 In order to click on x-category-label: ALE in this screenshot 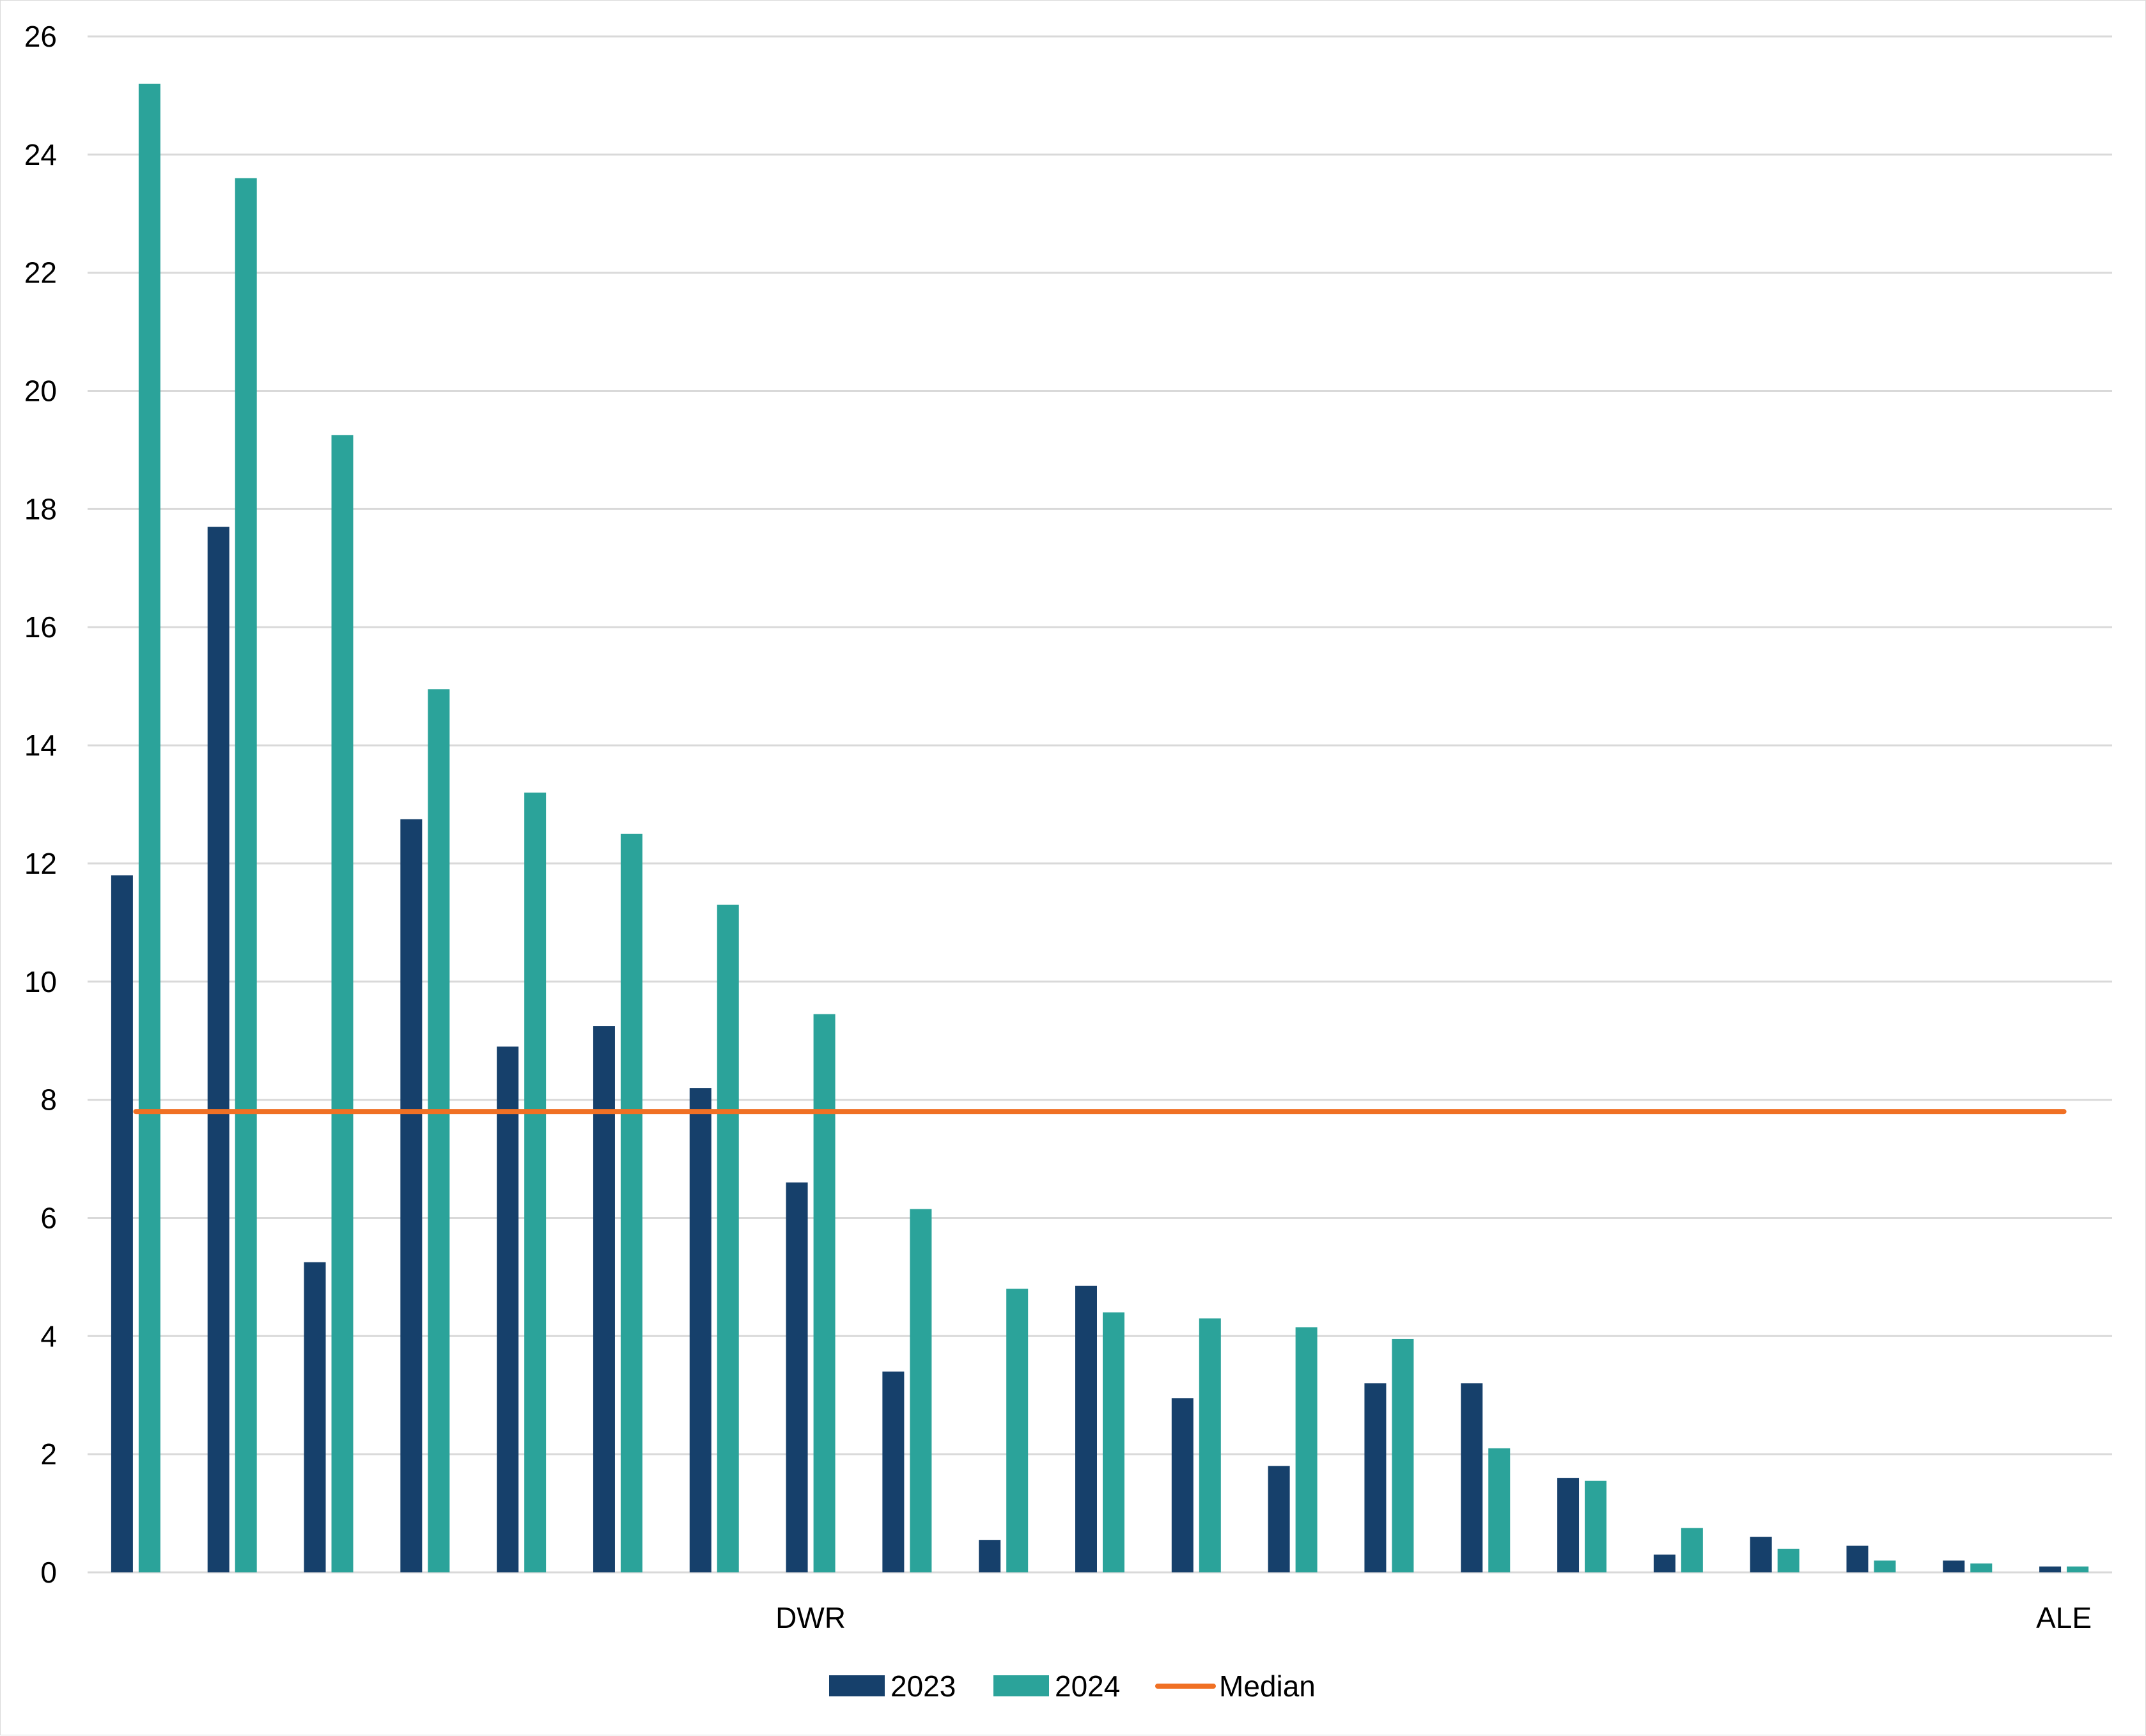, I will do `click(2064, 1617)`.